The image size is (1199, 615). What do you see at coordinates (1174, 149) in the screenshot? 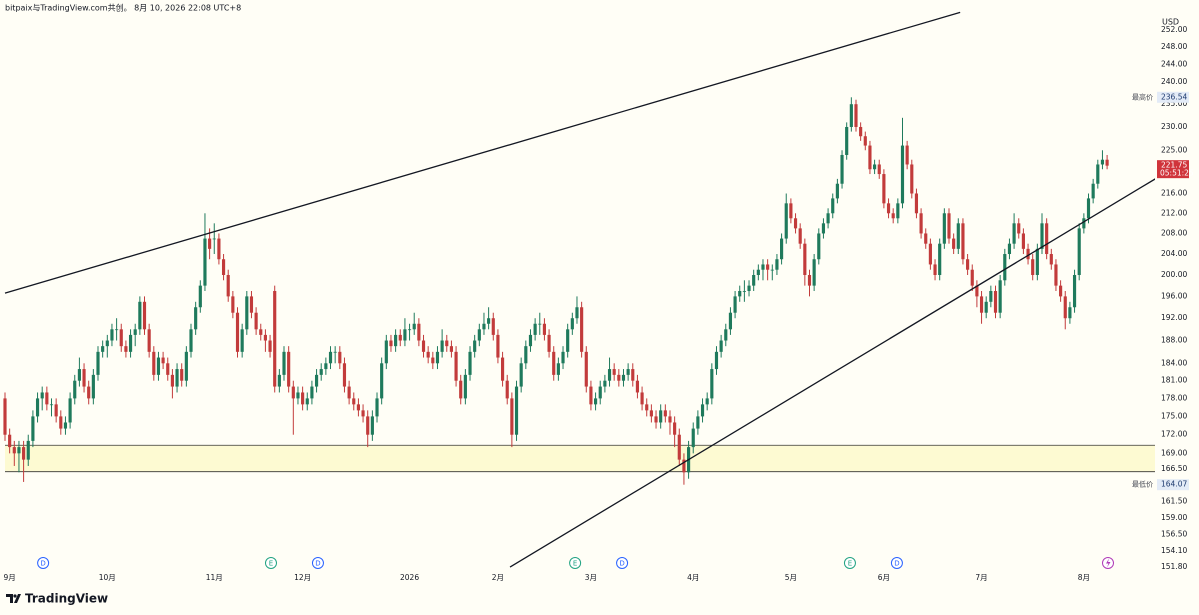
I see `y-tick-label: 225.00` at bounding box center [1174, 149].